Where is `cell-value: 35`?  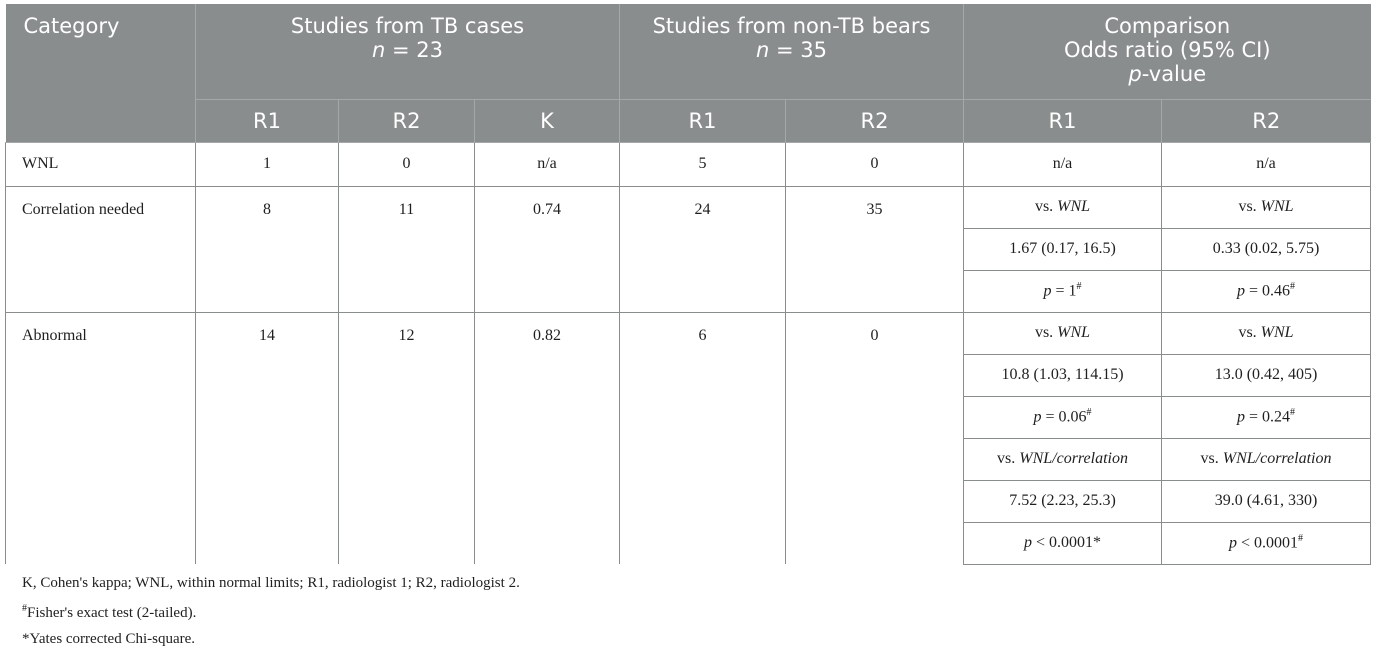
cell-value: 35 is located at coordinates (875, 248).